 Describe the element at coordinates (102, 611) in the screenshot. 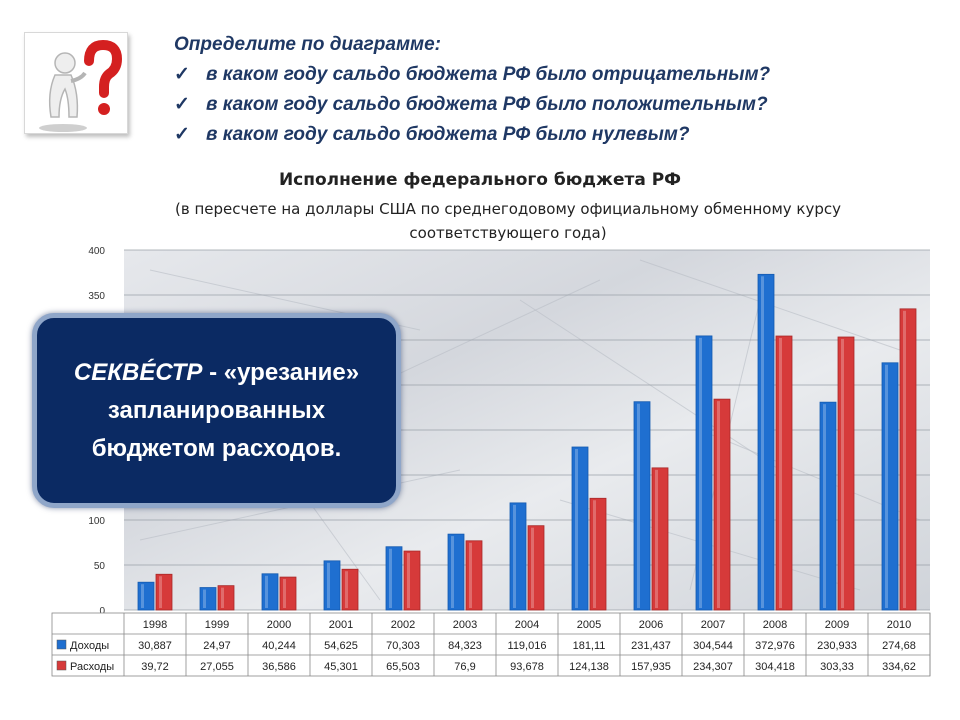

I see `y-tick-label: 0` at that location.